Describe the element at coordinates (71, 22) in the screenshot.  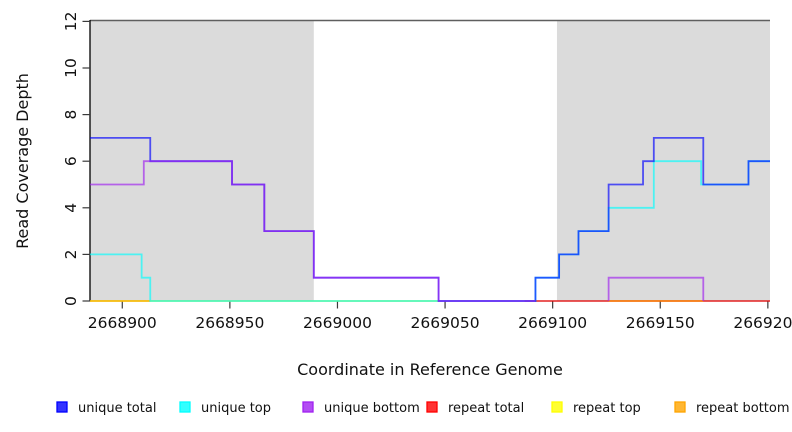
I see `y-tick-label: 12` at that location.